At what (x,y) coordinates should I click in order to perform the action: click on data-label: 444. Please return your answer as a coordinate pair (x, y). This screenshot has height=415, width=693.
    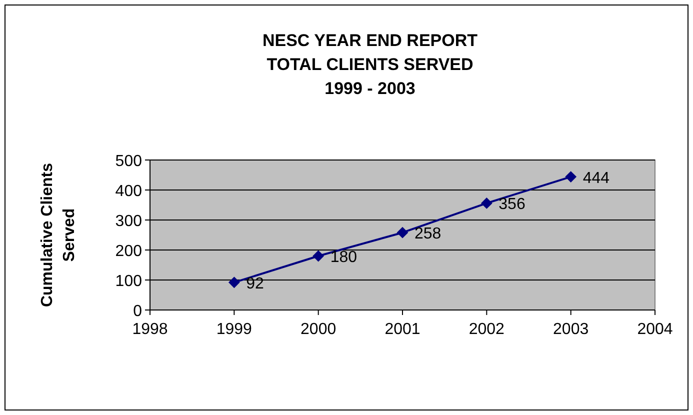
    Looking at the image, I should click on (596, 178).